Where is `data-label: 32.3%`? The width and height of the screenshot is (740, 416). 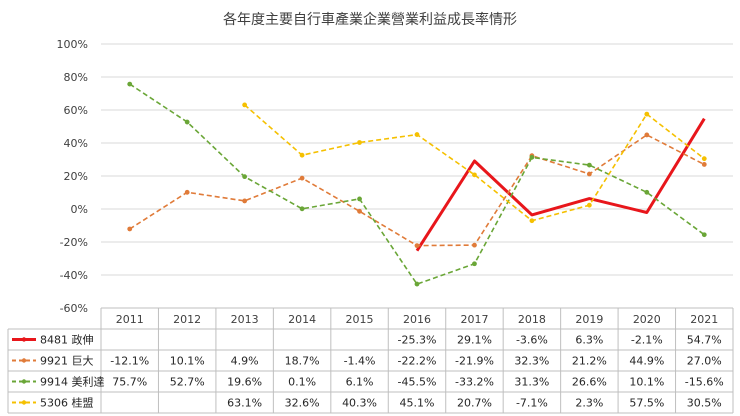 data-label: 32.3% is located at coordinates (531, 361).